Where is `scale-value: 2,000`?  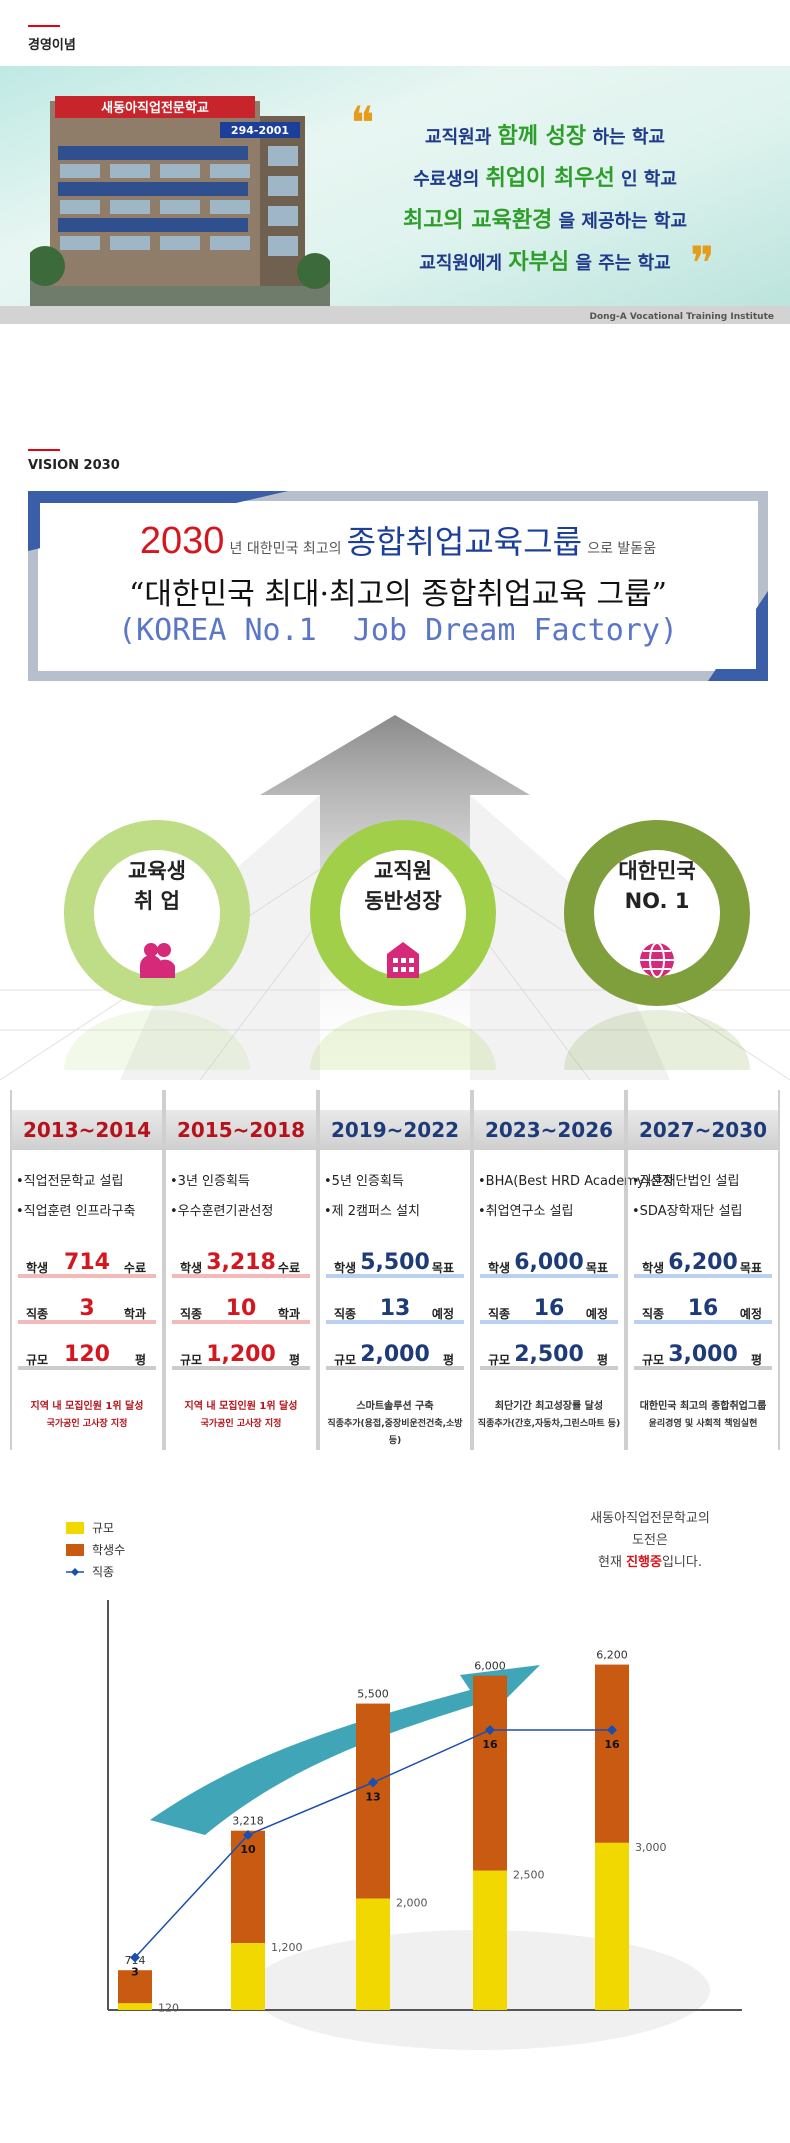 scale-value: 2,000 is located at coordinates (395, 1354).